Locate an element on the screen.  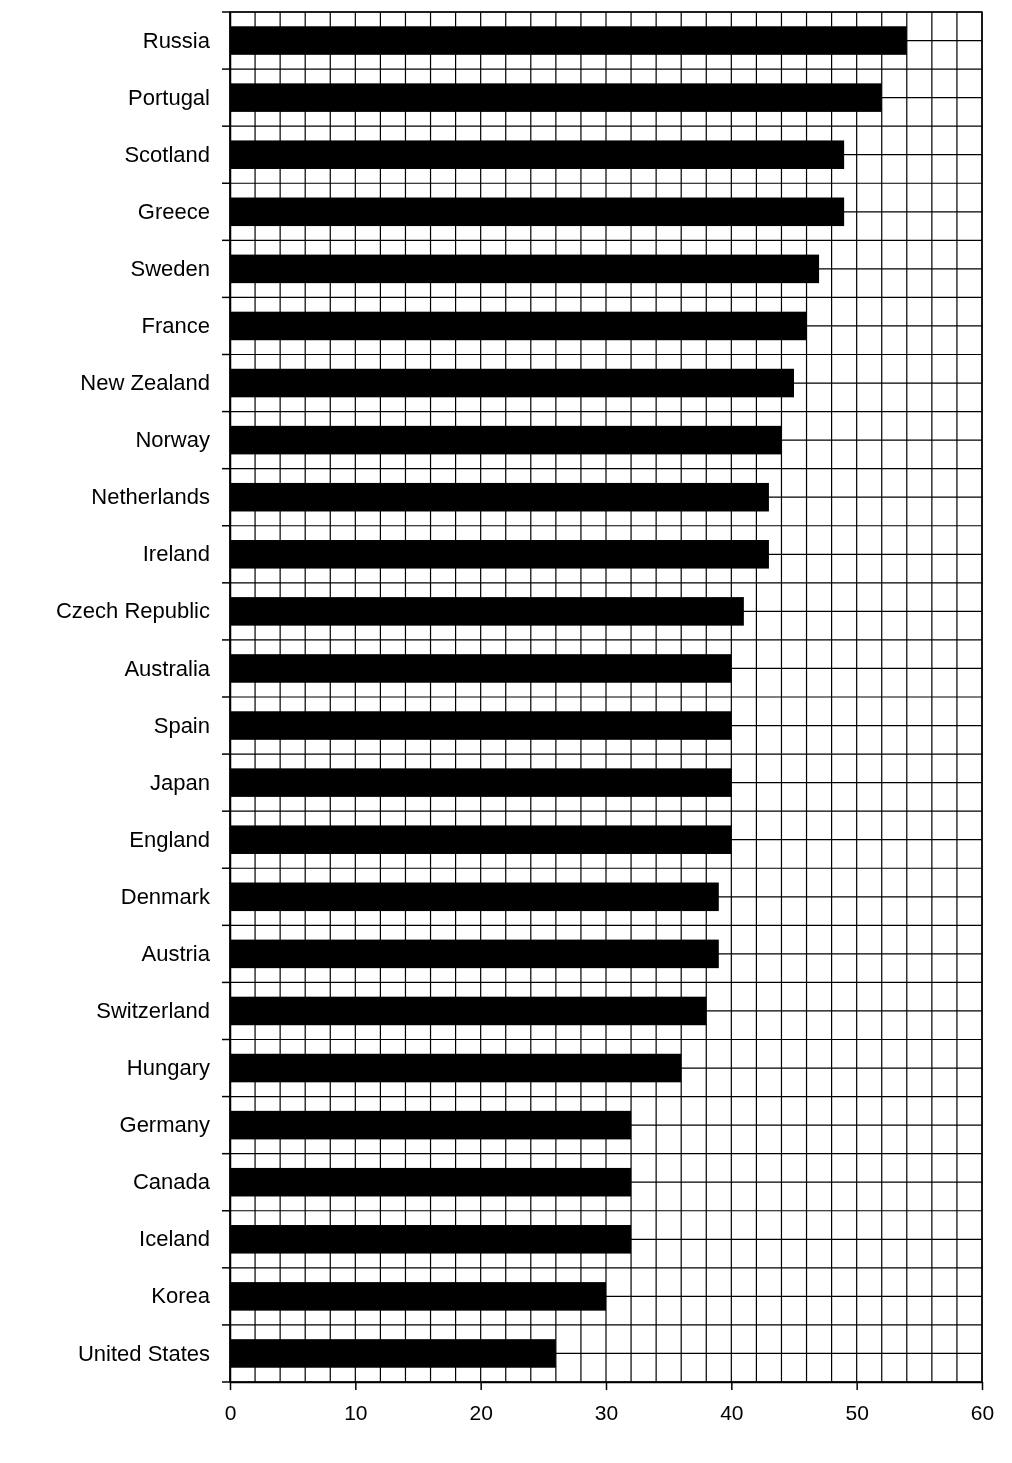
y-tick-label: Switzerland is located at coordinates (153, 1010).